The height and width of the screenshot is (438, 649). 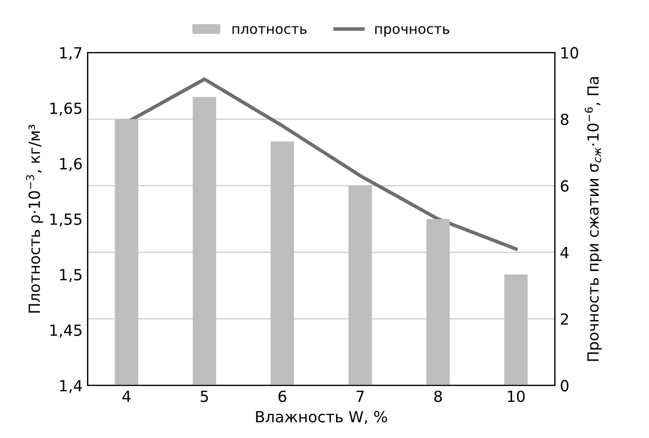 I want to click on y2-tick-label: 2, so click(x=564, y=319).